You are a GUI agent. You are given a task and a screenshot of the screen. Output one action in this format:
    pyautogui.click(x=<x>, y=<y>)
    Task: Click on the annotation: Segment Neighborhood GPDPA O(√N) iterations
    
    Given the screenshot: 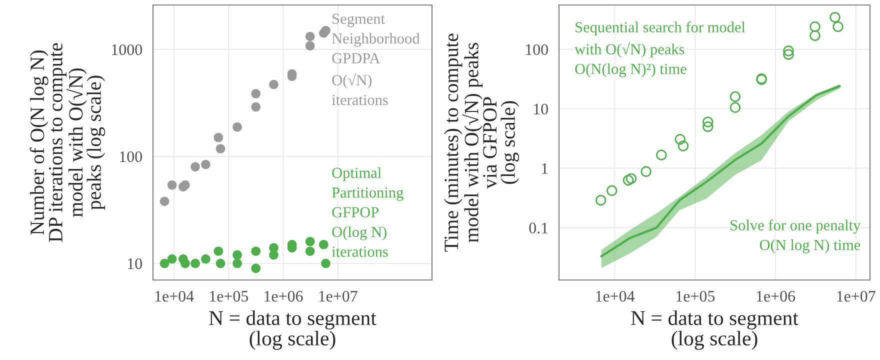 What is the action you would take?
    pyautogui.click(x=376, y=60)
    